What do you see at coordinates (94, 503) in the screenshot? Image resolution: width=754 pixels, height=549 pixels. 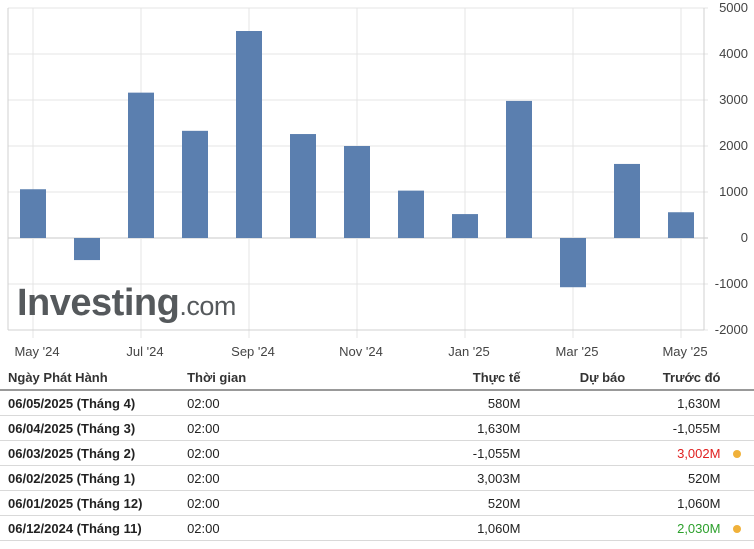 I see `row-release-date: 06/01/2025 (Tháng 12)` at bounding box center [94, 503].